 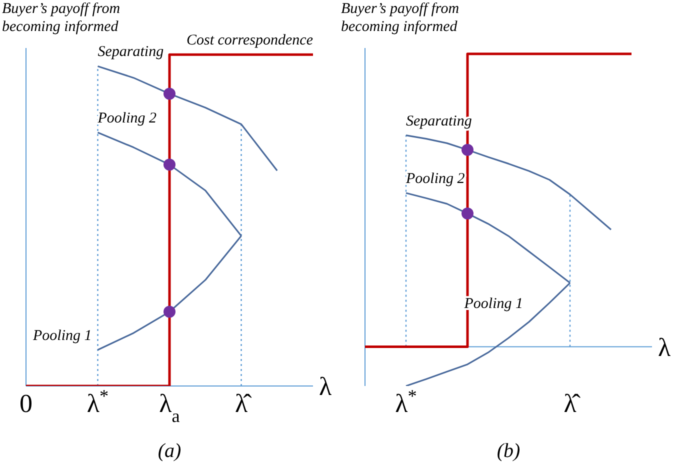 What do you see at coordinates (509, 451) in the screenshot?
I see `text: (b)` at bounding box center [509, 451].